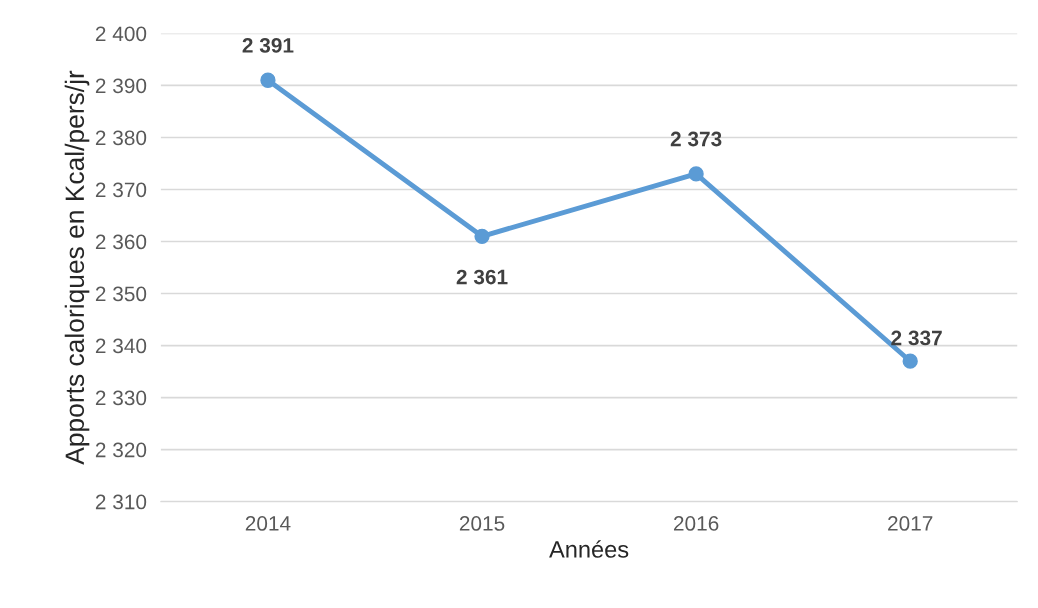  What do you see at coordinates (121, 242) in the screenshot?
I see `y-tick-label: 2 360` at bounding box center [121, 242].